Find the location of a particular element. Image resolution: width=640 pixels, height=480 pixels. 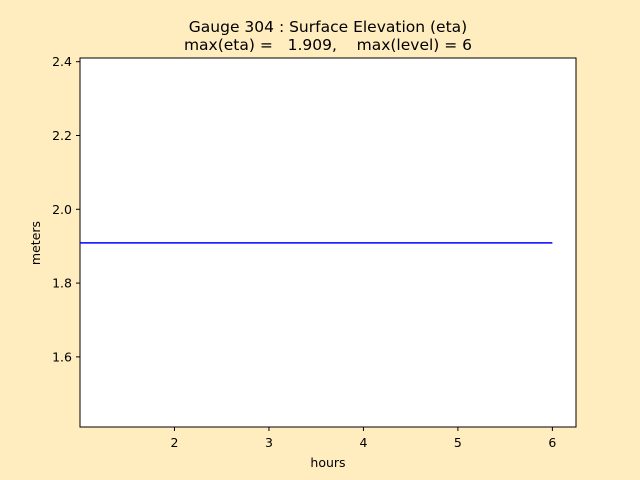

x-tick-label: 2 is located at coordinates (174, 442).